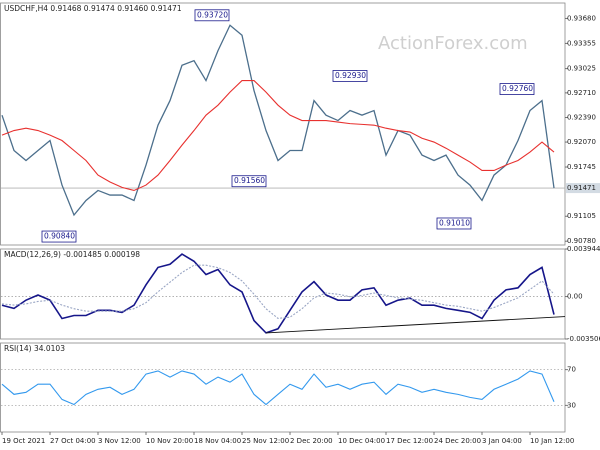 The width and height of the screenshot is (600, 450). Describe the element at coordinates (581, 117) in the screenshot. I see `y-tick-label: 0.92390` at that location.